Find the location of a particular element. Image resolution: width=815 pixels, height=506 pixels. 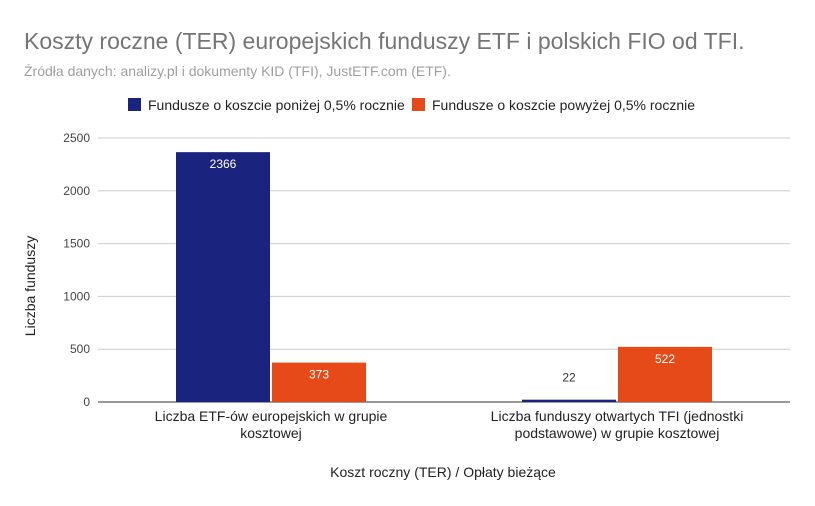

y-axis-ticks: 0 500 1000 1500 2000 2500 is located at coordinates (76, 270).